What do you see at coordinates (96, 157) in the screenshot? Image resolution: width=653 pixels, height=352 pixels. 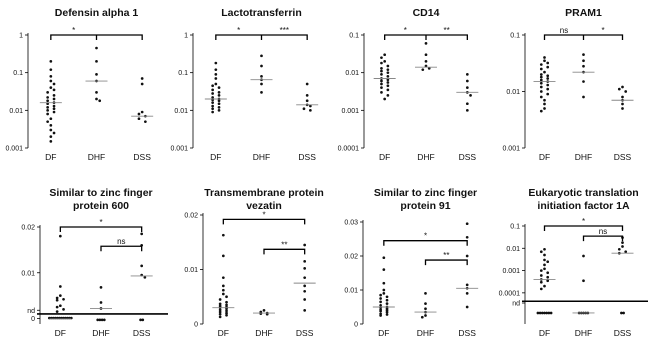 I see `x-category-label: DHF` at bounding box center [96, 157].